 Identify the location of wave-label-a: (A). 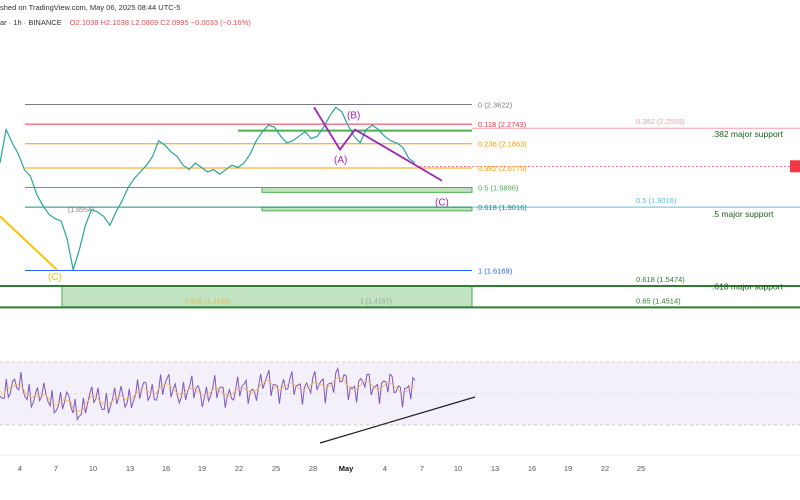
(340, 160).